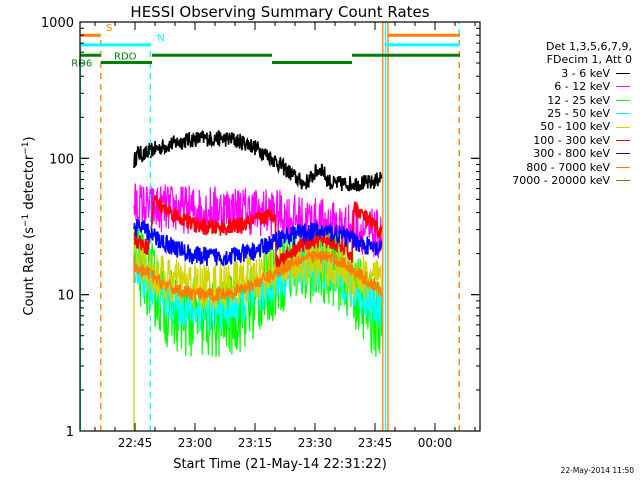 Image resolution: width=640 pixels, height=480 pixels. What do you see at coordinates (571, 140) in the screenshot?
I see `legend-label: 100 - 300 keV` at bounding box center [571, 140].